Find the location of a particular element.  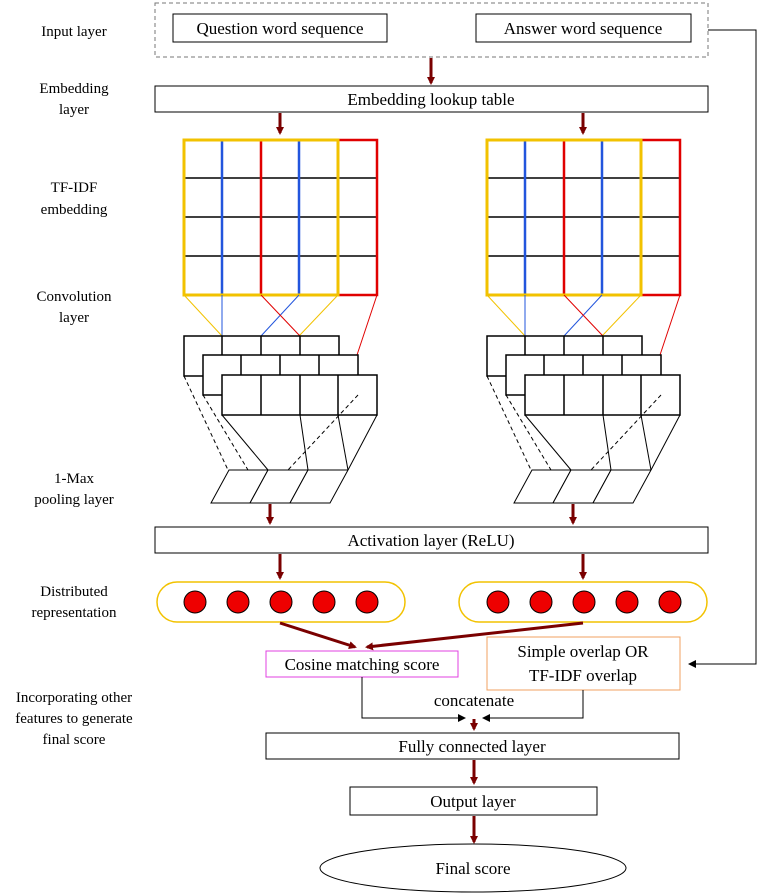

representation-nodes is located at coordinates (432, 602).